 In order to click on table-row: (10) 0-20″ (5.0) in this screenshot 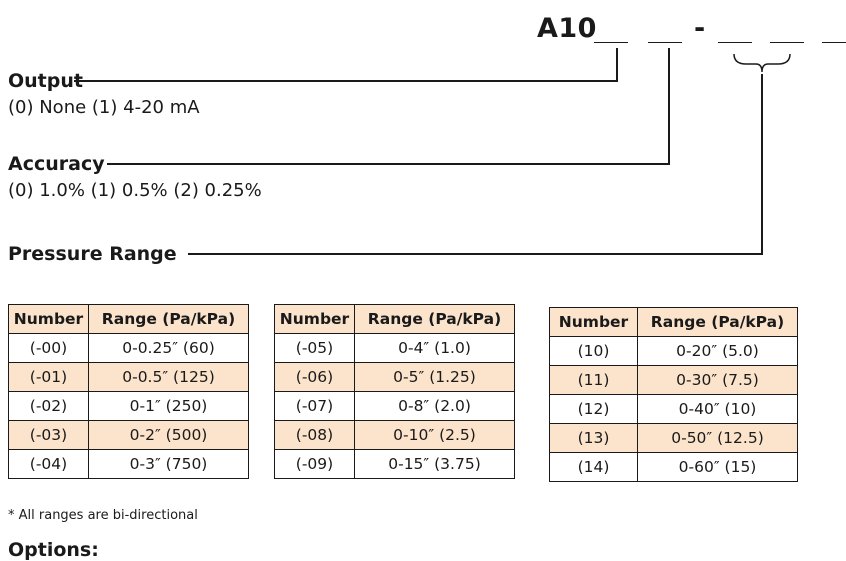, I will do `click(673, 351)`.